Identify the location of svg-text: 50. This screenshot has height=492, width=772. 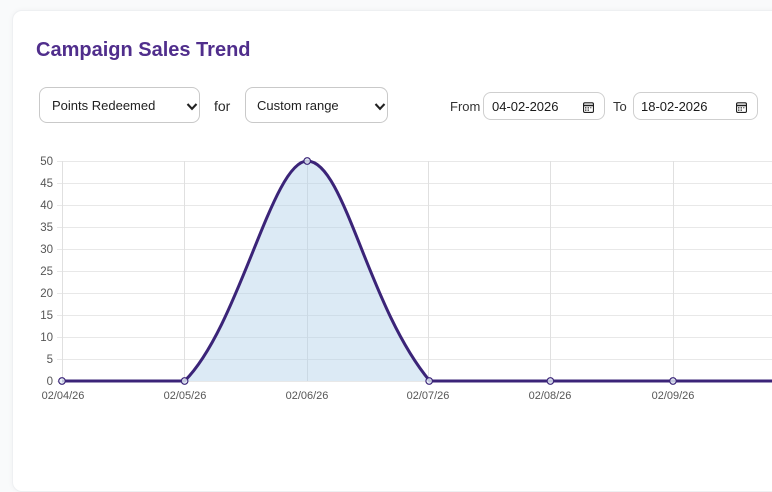
(46, 162).